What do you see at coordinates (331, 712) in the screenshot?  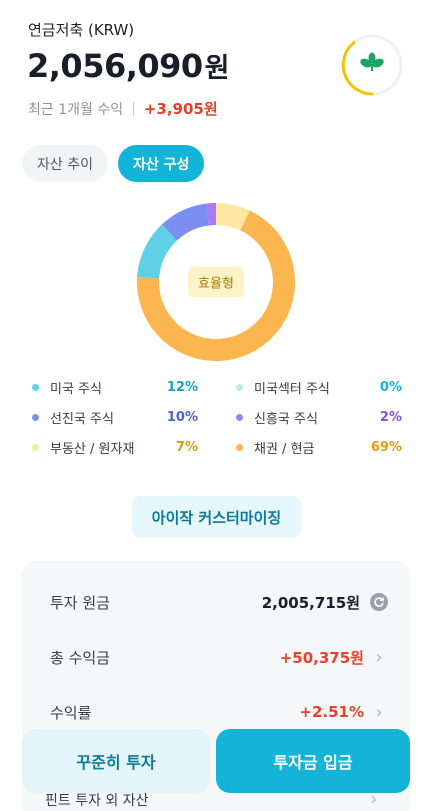 I see `return-rate-value: +2.51%` at bounding box center [331, 712].